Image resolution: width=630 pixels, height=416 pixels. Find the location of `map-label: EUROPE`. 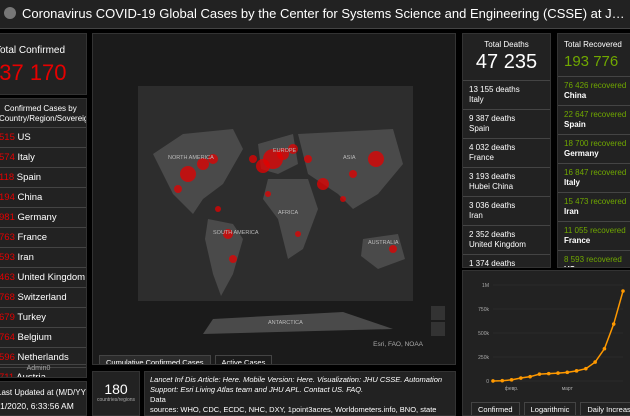

map-label: EUROPE is located at coordinates (285, 151).